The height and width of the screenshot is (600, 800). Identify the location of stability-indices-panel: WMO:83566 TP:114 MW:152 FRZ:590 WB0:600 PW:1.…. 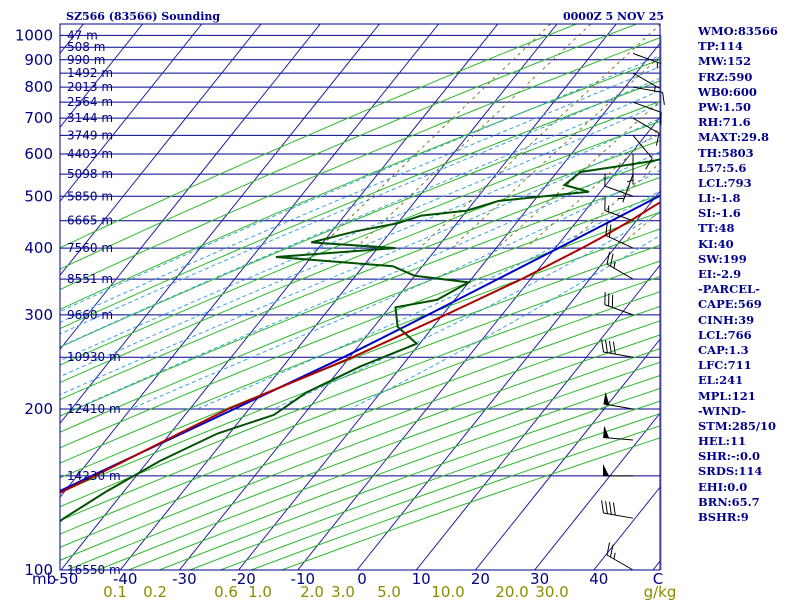
(748, 274).